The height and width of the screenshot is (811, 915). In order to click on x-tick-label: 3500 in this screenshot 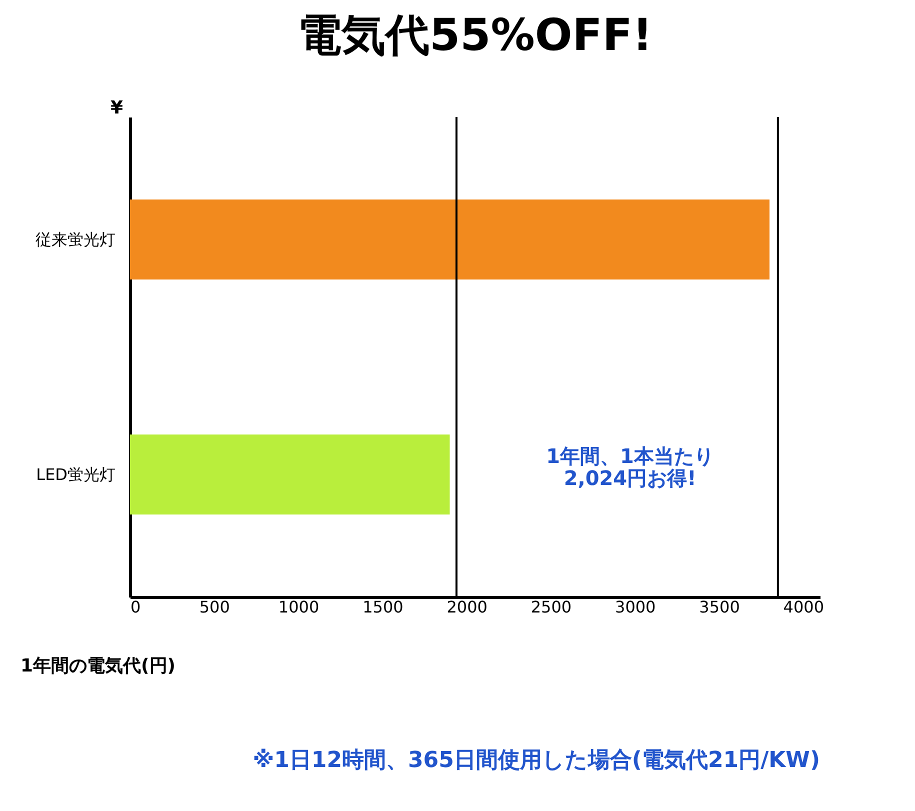, I will do `click(719, 607)`.